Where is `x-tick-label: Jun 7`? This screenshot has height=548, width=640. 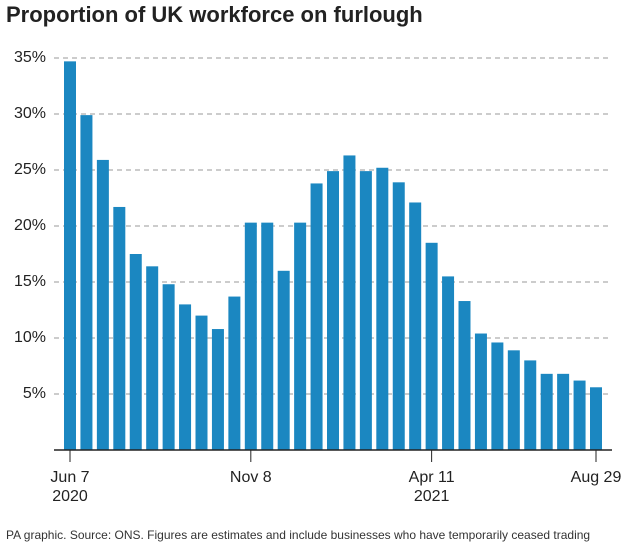
x-tick-label: Jun 7 is located at coordinates (69, 477).